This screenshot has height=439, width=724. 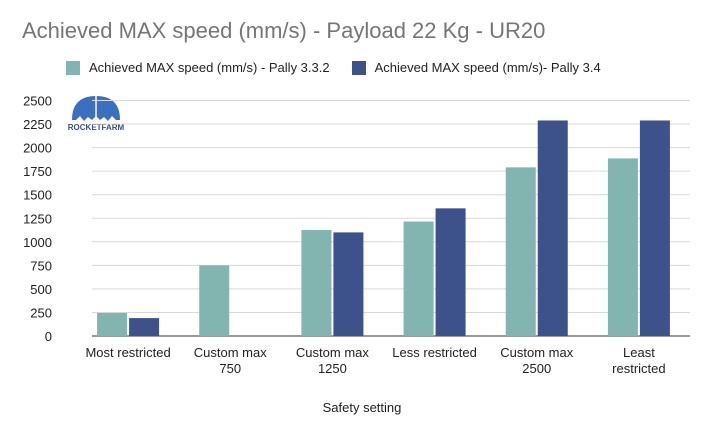 What do you see at coordinates (41, 289) in the screenshot?
I see `y-tick-label: 500` at bounding box center [41, 289].